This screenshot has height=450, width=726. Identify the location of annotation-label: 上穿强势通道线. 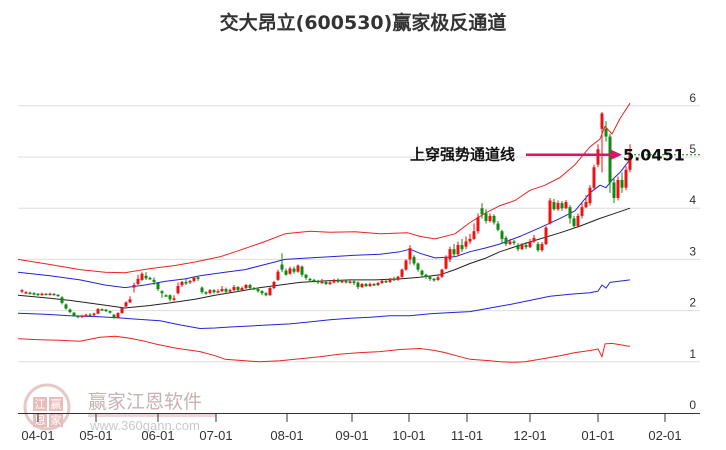
(462, 155).